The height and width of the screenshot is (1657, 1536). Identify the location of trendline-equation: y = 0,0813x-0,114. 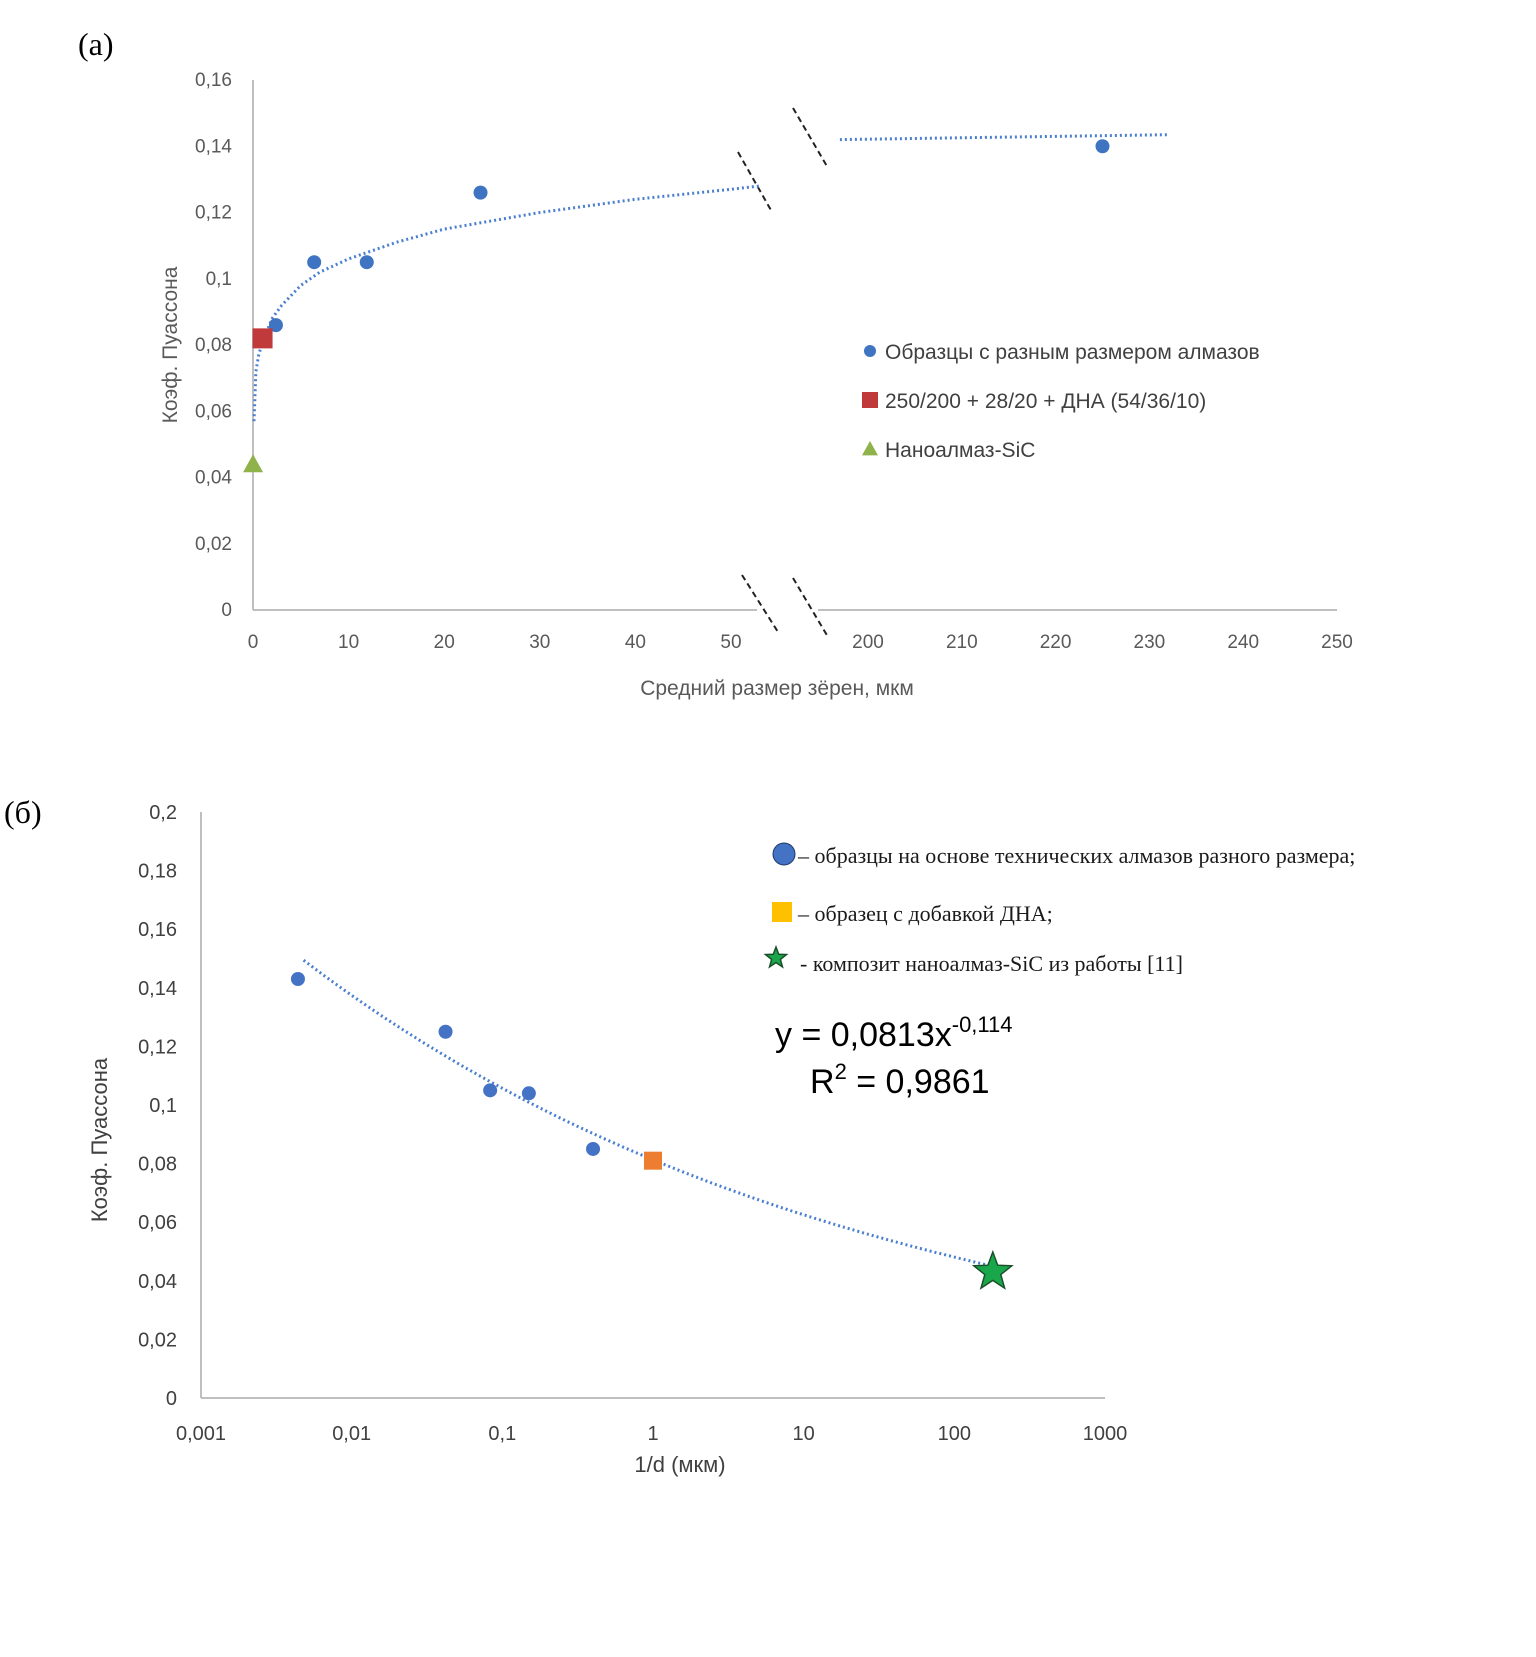
(894, 1033).